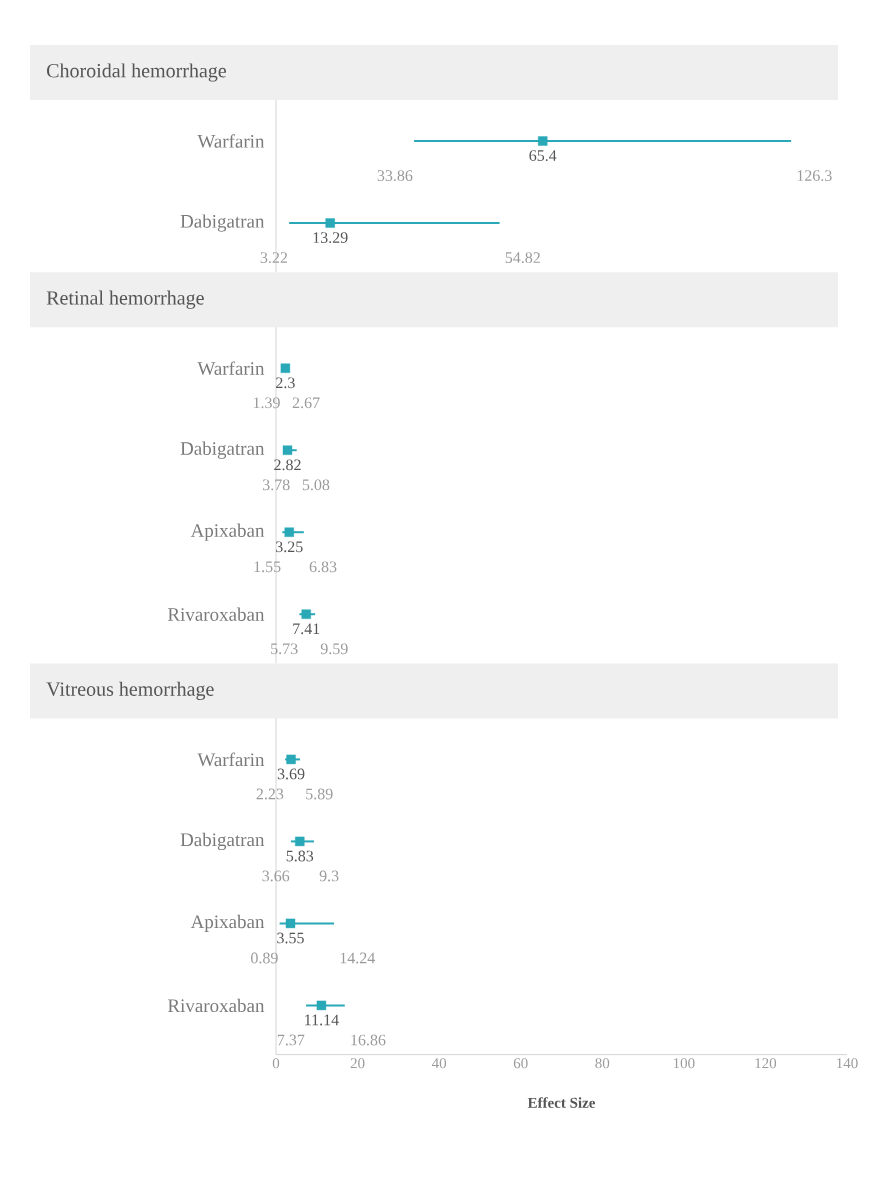  I want to click on annotation: 2.67, so click(306, 403).